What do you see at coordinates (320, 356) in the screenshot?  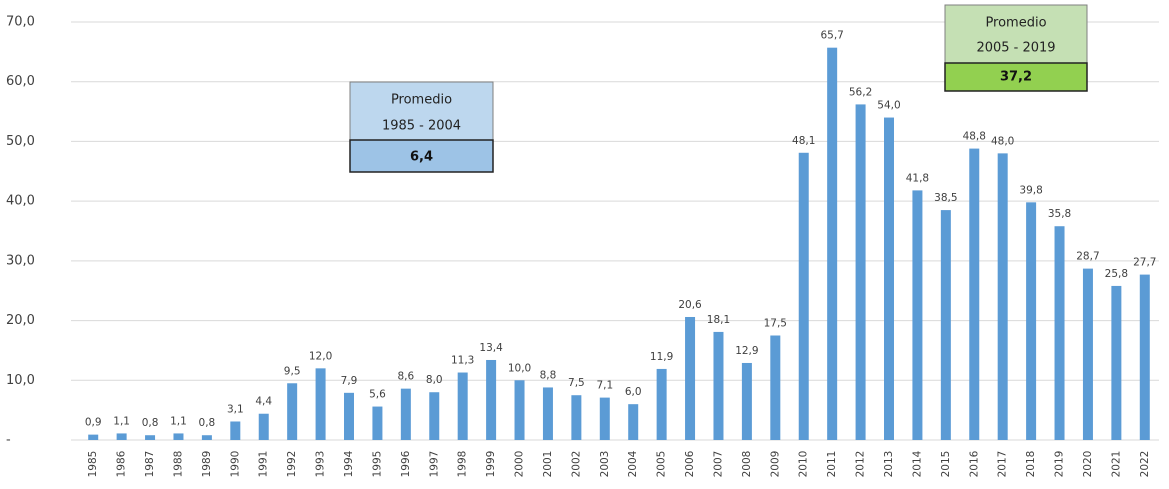 I see `value-label: 12,0` at bounding box center [320, 356].